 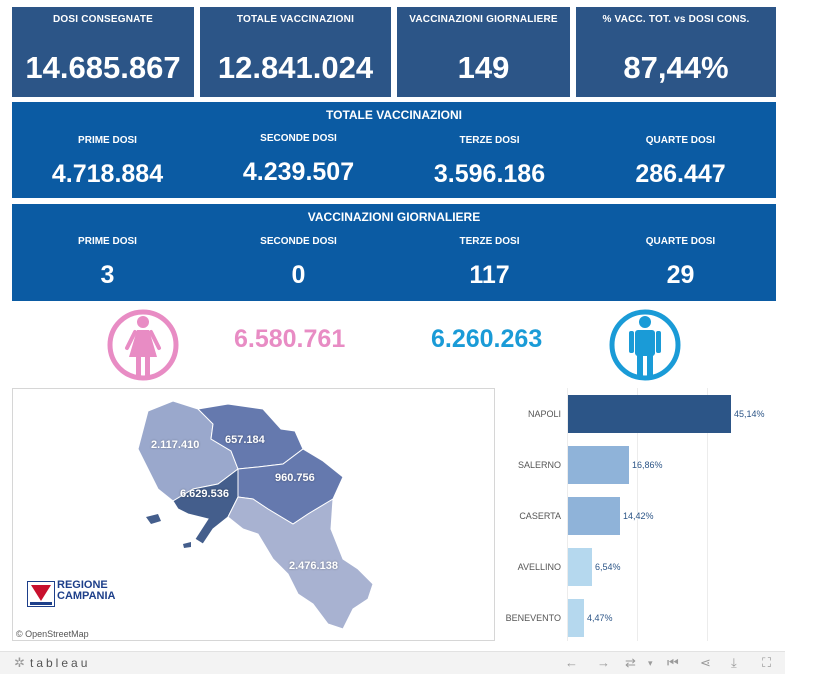 I want to click on giornaliere-col: QUARTE DOSI 29, so click(x=680, y=263).